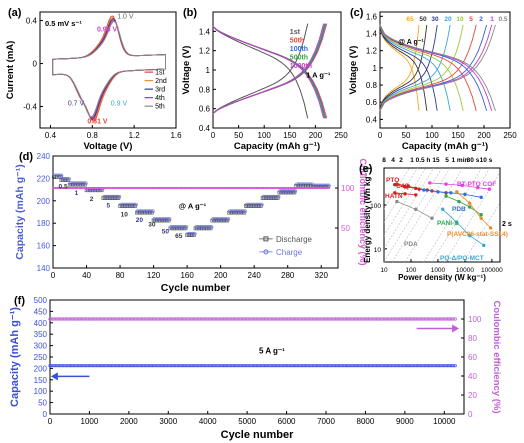 This screenshot has height=443, width=524. What do you see at coordinates (53, 275) in the screenshot?
I see `x-tick-label: 0` at bounding box center [53, 275].